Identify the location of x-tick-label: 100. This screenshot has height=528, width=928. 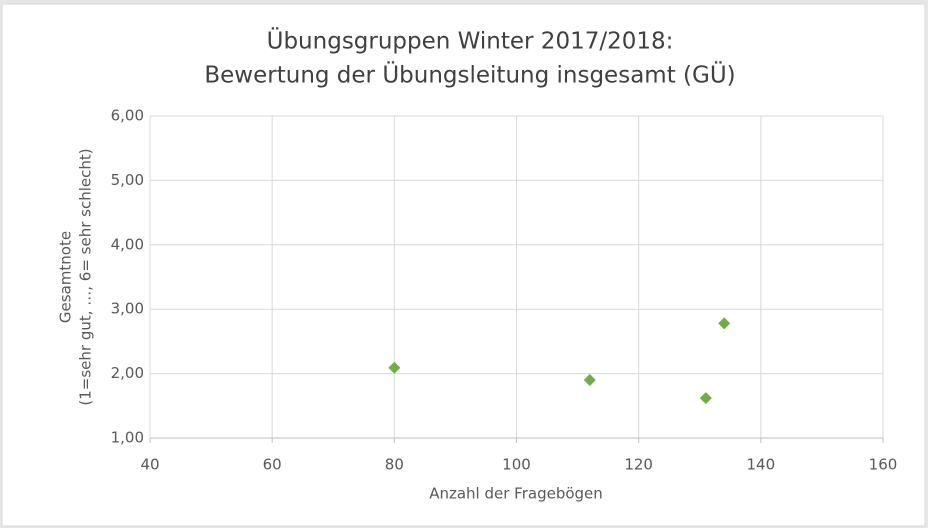
(516, 465).